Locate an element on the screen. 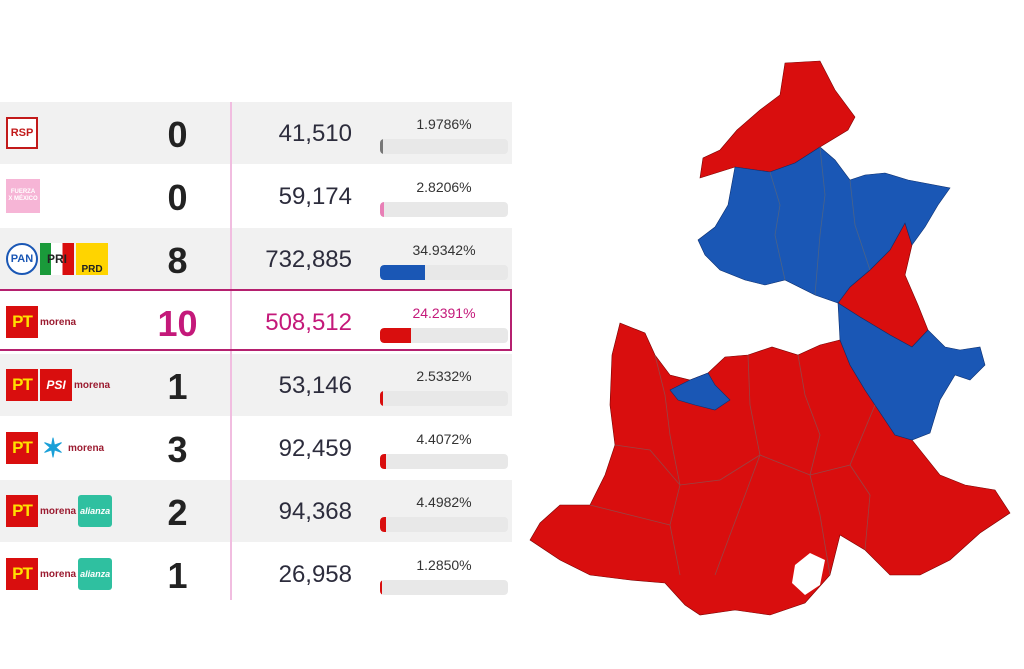 This screenshot has height=669, width=1024. seats-value: 2 is located at coordinates (177, 512).